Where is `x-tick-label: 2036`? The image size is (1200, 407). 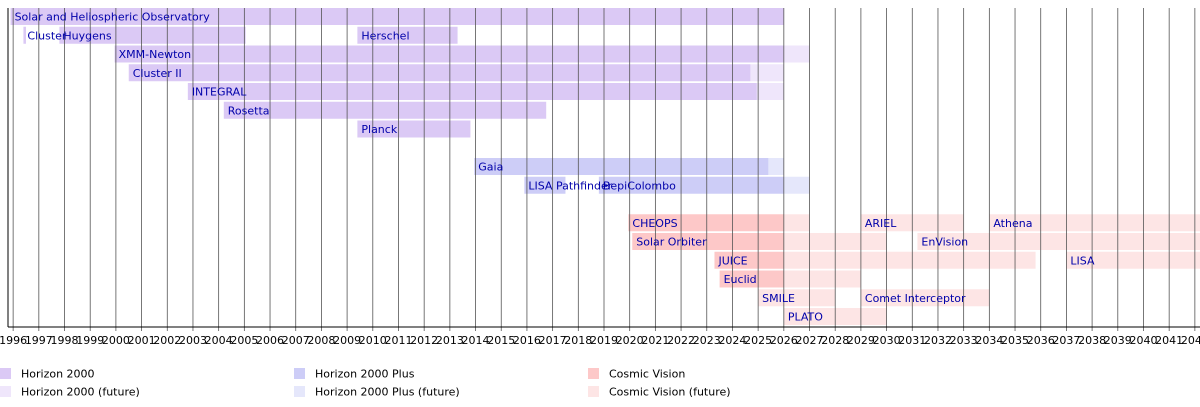 x-tick-label: 2036 is located at coordinates (1041, 340).